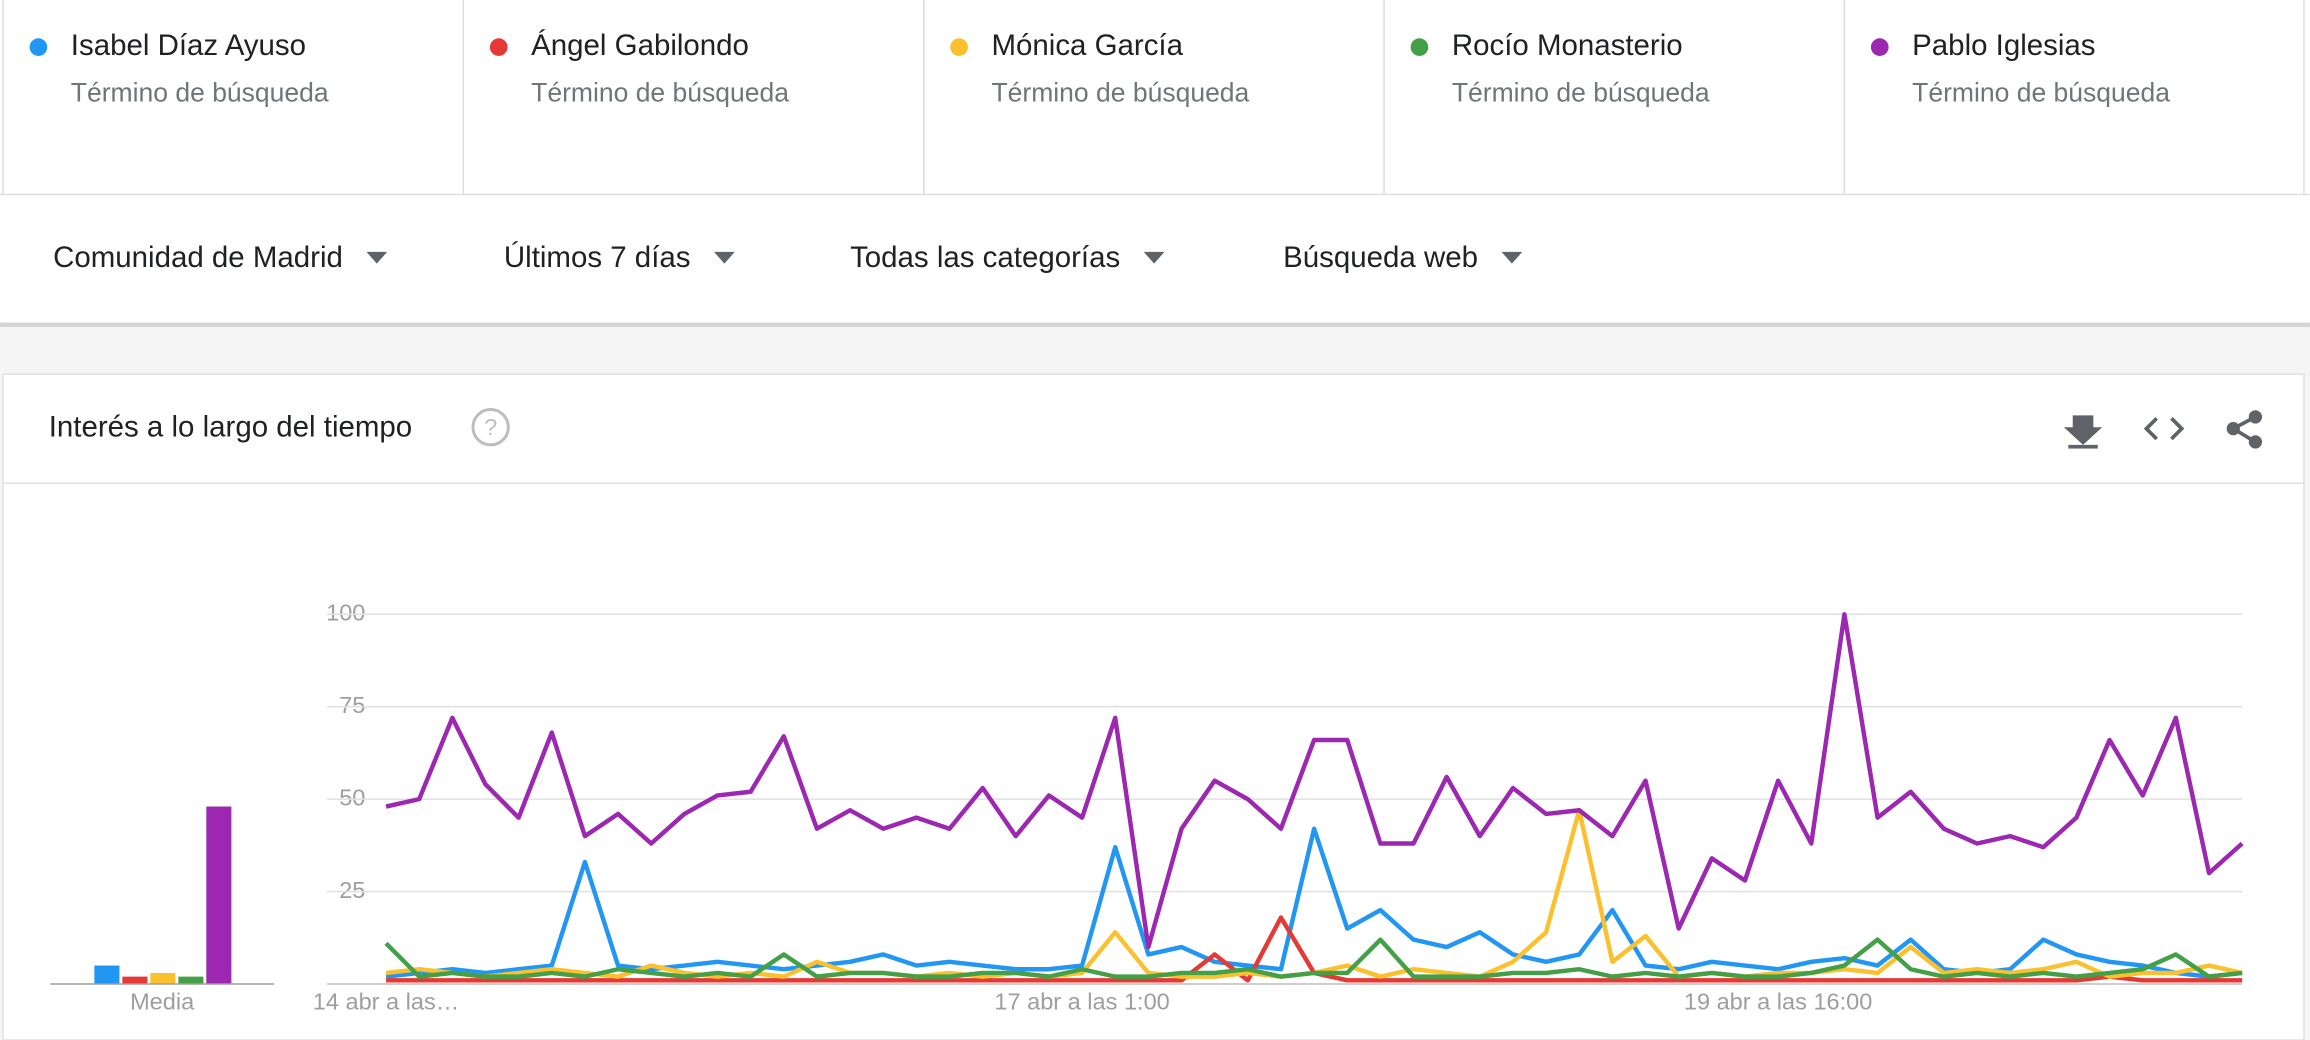 Image resolution: width=2310 pixels, height=1040 pixels. What do you see at coordinates (2083, 432) in the screenshot?
I see `download-icon` at bounding box center [2083, 432].